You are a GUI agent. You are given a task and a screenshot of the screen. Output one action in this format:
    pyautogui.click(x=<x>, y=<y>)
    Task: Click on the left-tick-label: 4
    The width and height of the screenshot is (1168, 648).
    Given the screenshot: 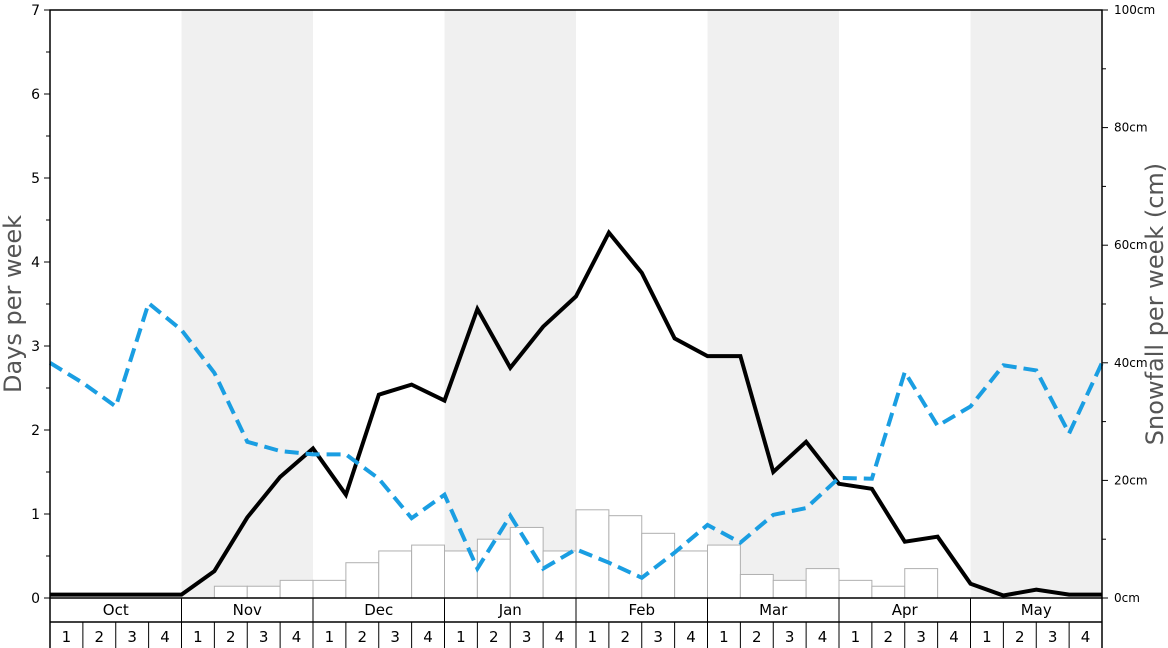 What is the action you would take?
    pyautogui.click(x=35, y=263)
    